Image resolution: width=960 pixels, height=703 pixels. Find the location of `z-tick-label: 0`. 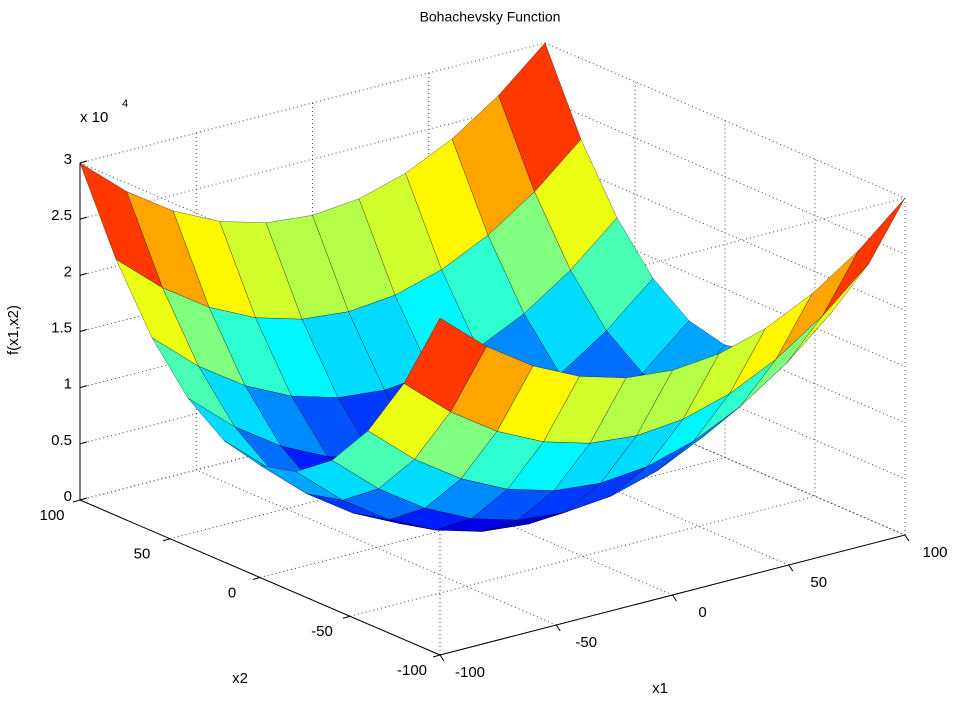

z-tick-label: 0 is located at coordinates (68, 496).